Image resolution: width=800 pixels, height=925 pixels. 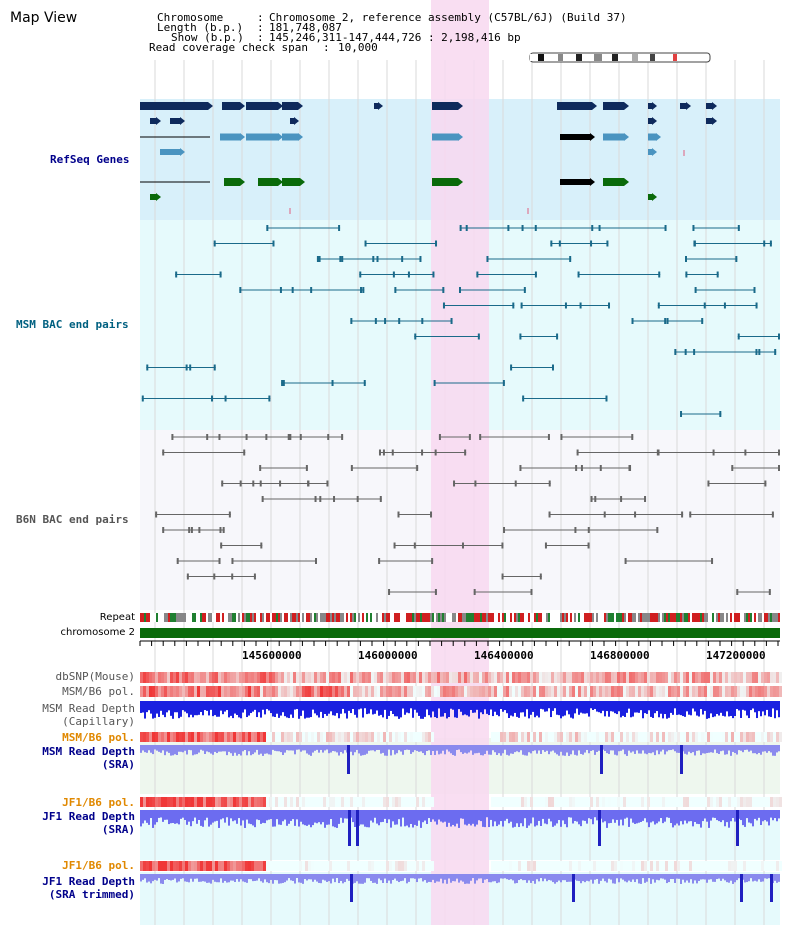 I want to click on track-label-msm-depth-sra: MSM Read Depth, so click(x=88, y=751).